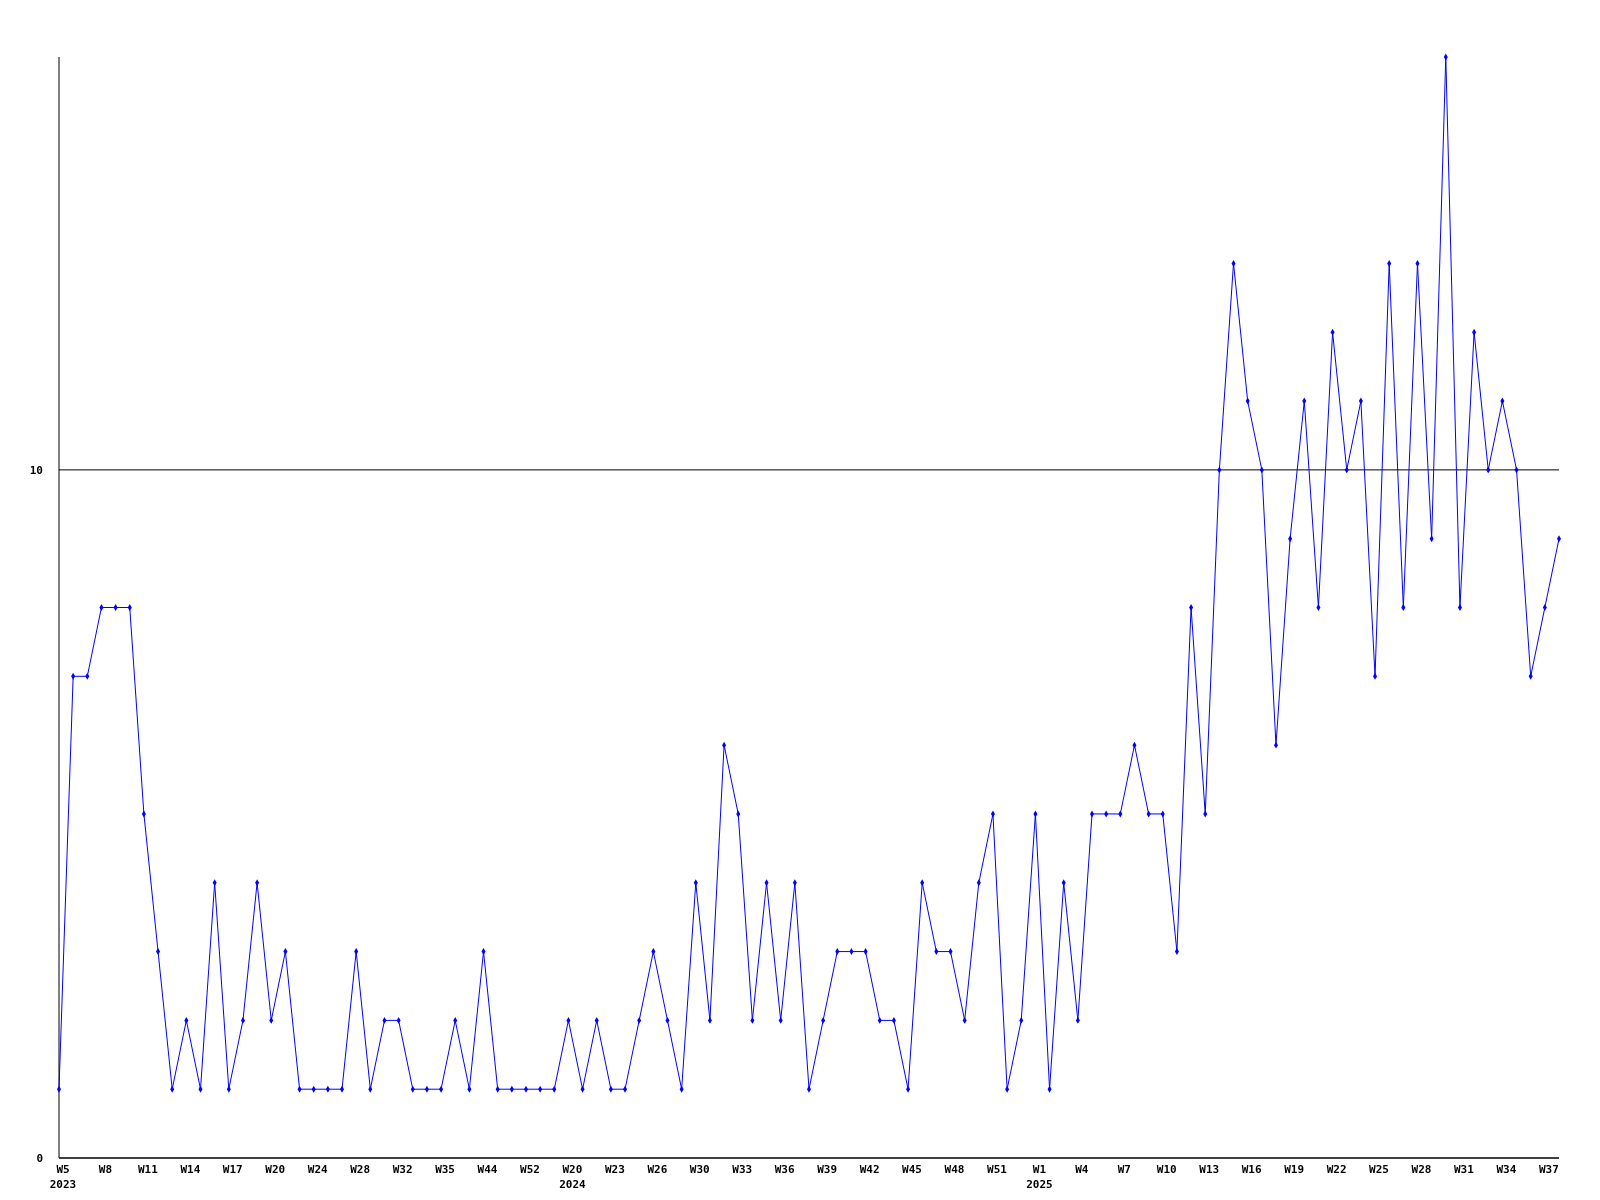 The image size is (1600, 1200). I want to click on x-tick-label: W34, so click(1506, 1169).